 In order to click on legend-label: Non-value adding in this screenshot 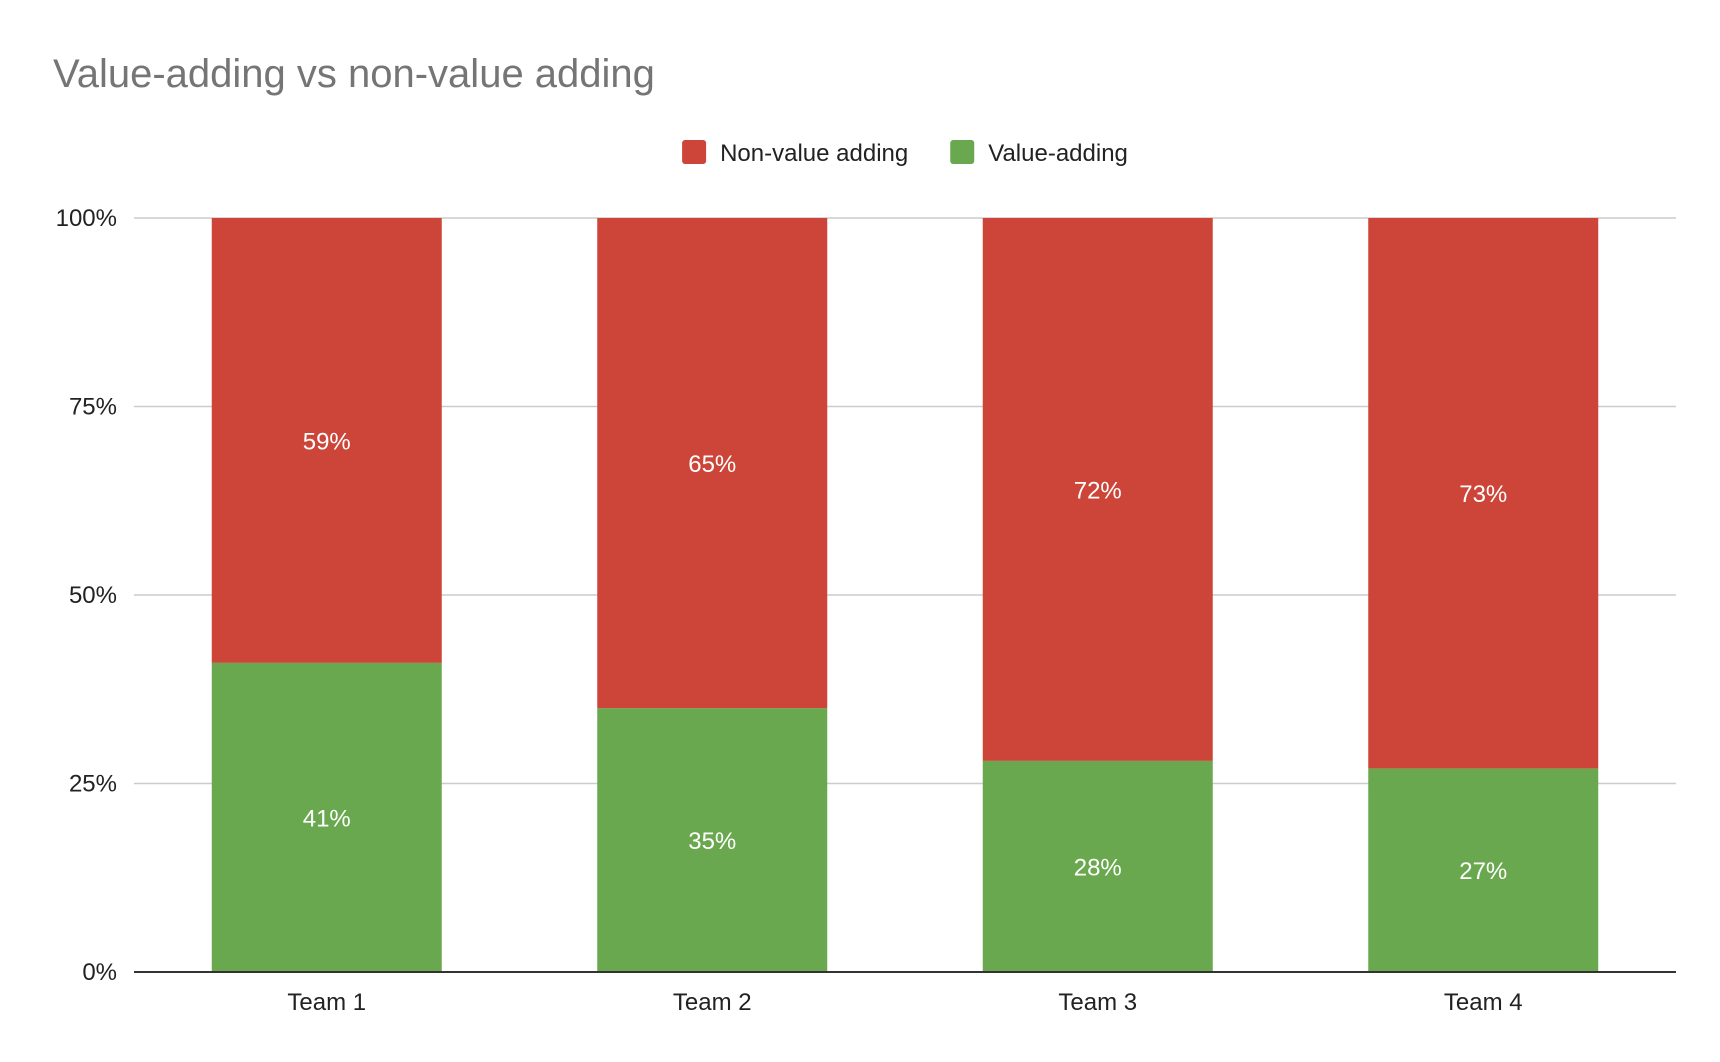, I will do `click(814, 153)`.